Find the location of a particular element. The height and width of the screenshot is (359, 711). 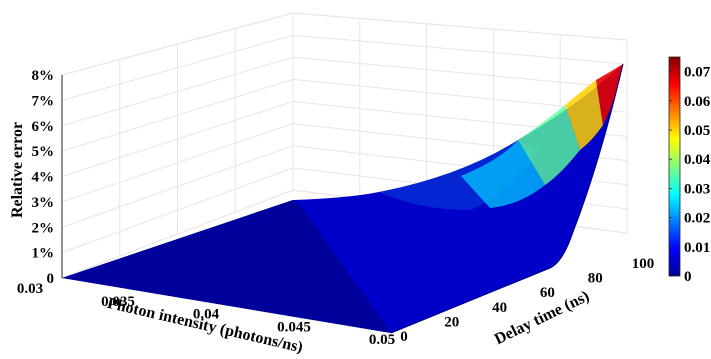

x-tick-label: 0.045 is located at coordinates (294, 327).